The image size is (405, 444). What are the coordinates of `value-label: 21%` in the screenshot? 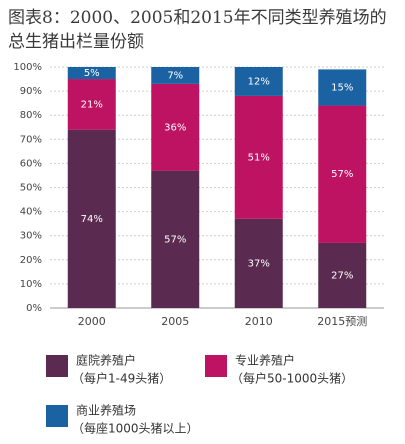 It's located at (92, 104).